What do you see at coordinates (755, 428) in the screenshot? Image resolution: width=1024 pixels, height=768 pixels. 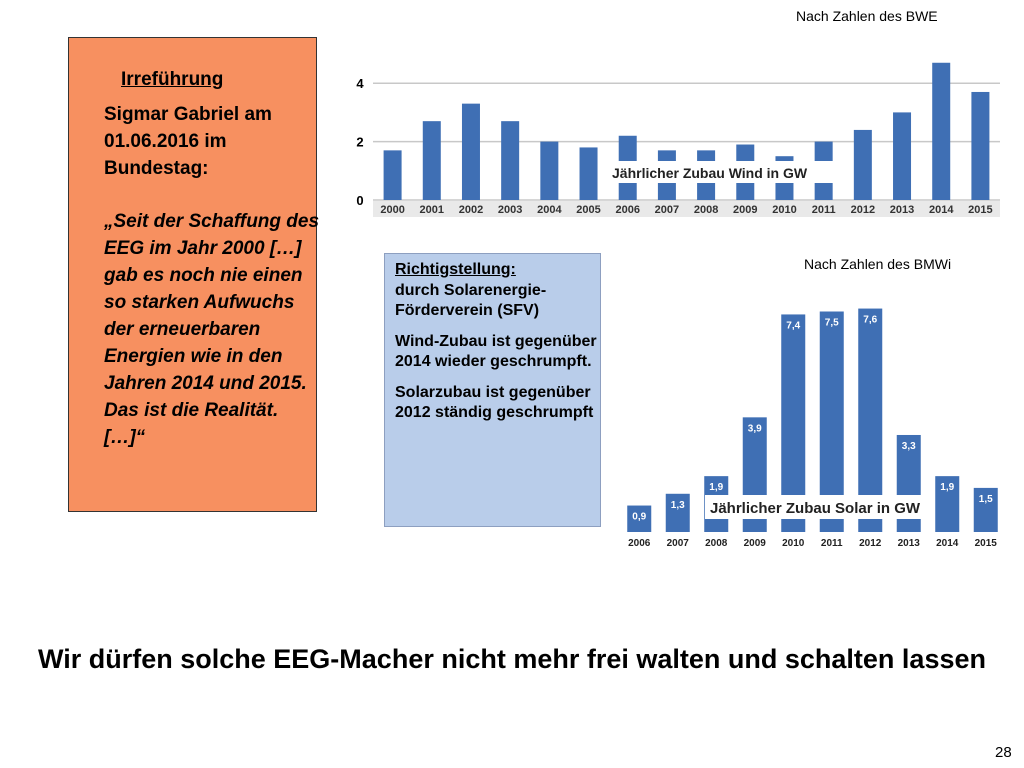 I see `solar-value-label: 3,9` at bounding box center [755, 428].